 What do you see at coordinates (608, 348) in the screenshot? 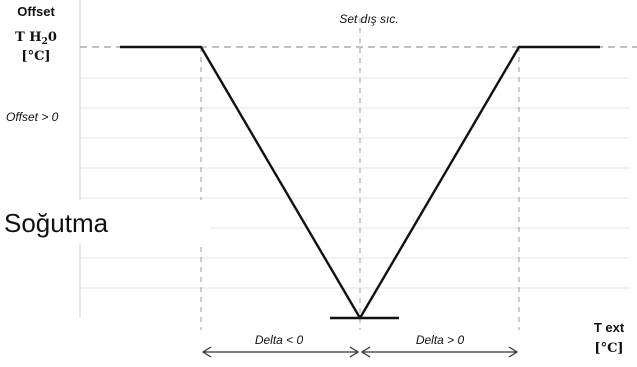
I see `x-axis-unit: [°C]` at bounding box center [608, 348].